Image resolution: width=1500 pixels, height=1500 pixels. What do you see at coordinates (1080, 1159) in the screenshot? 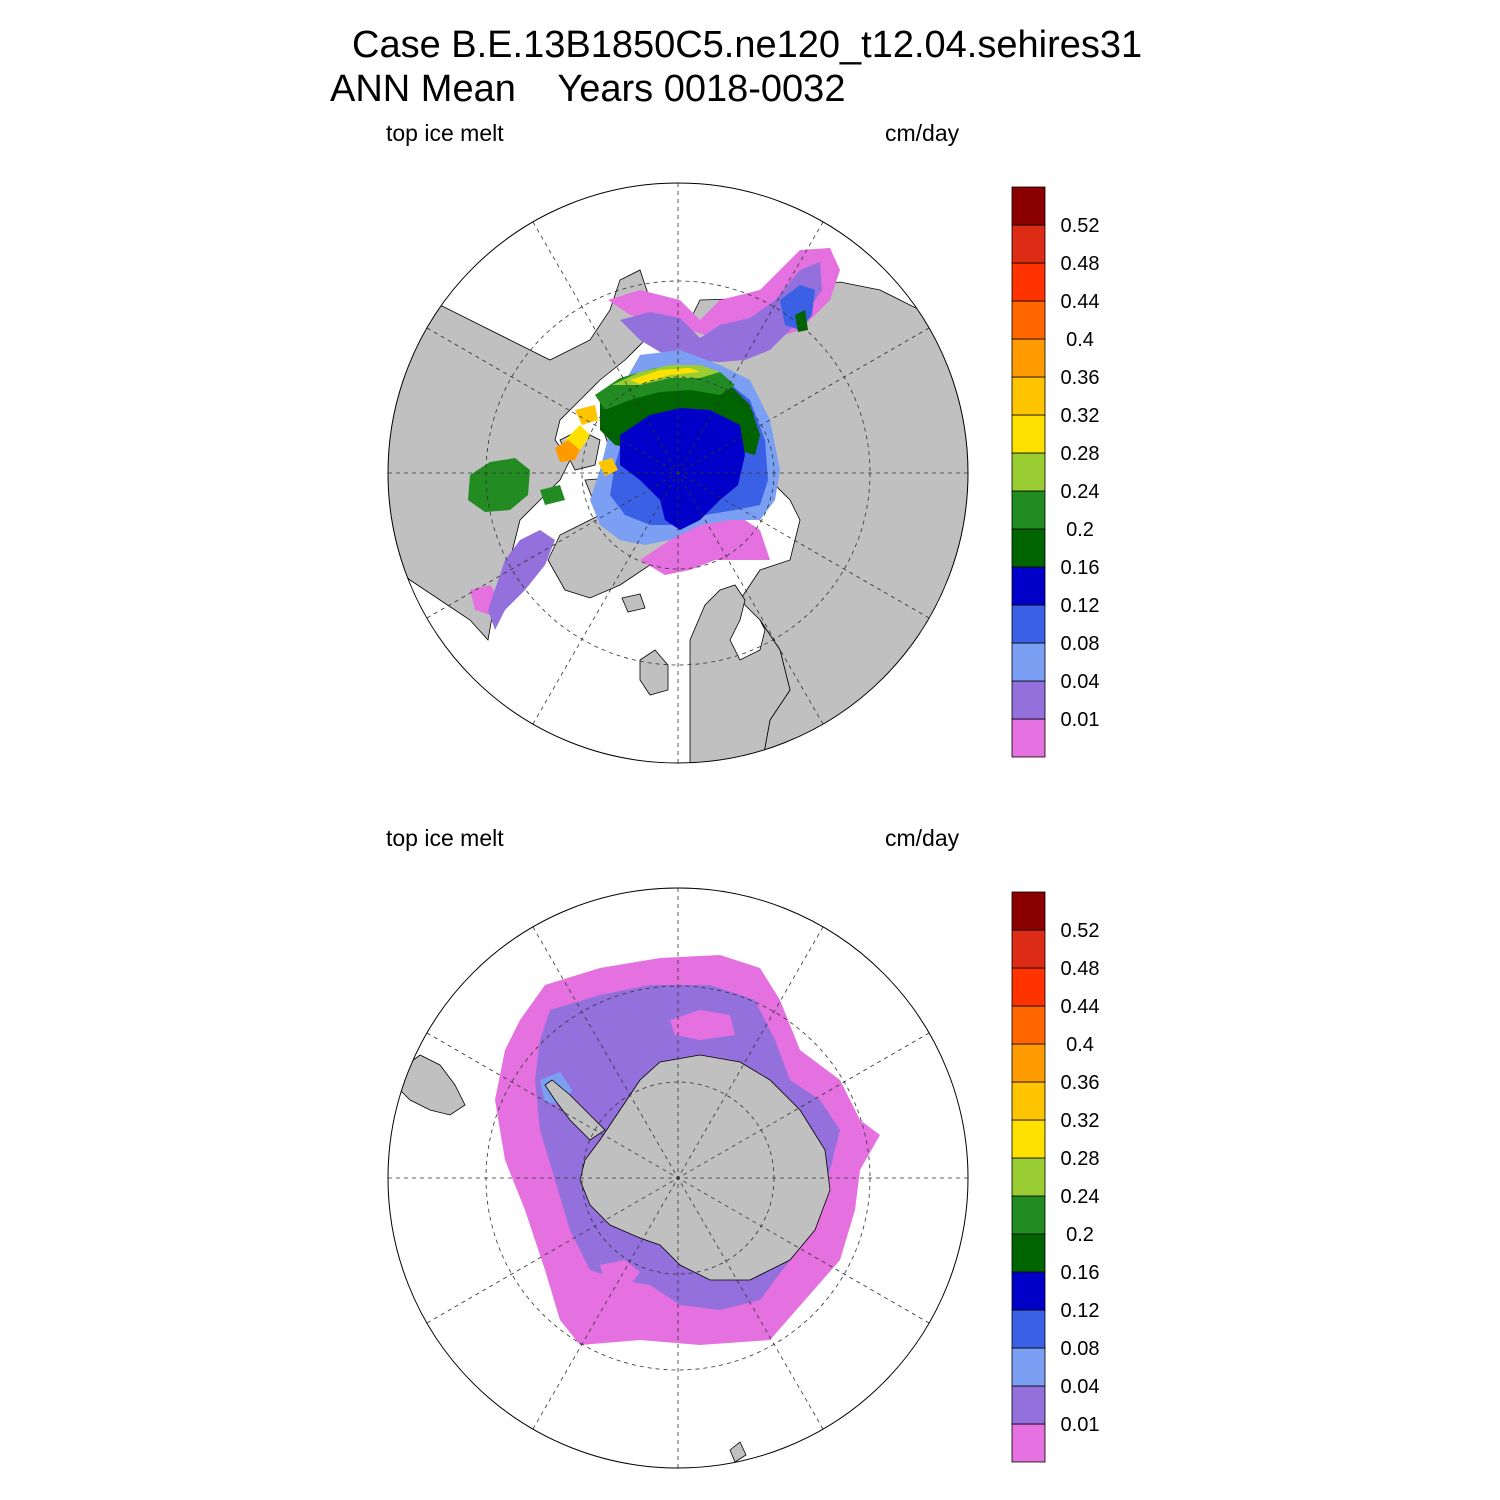
I see `south-colorbar-label: 0.28` at bounding box center [1080, 1159].